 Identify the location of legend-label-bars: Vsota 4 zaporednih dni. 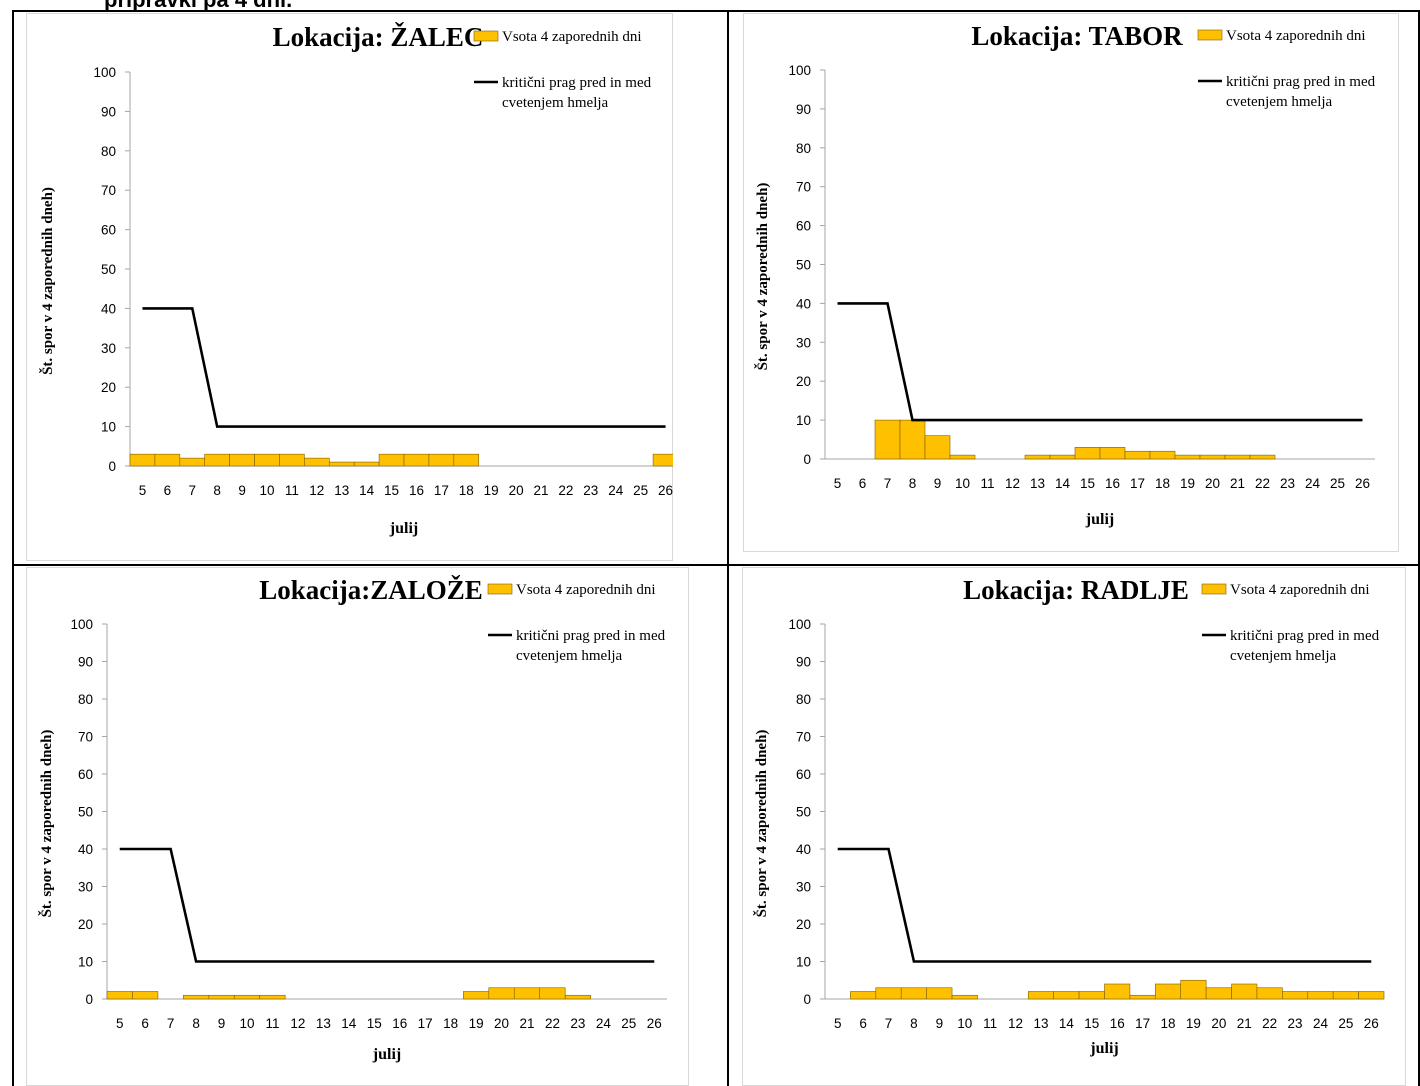
(1300, 590).